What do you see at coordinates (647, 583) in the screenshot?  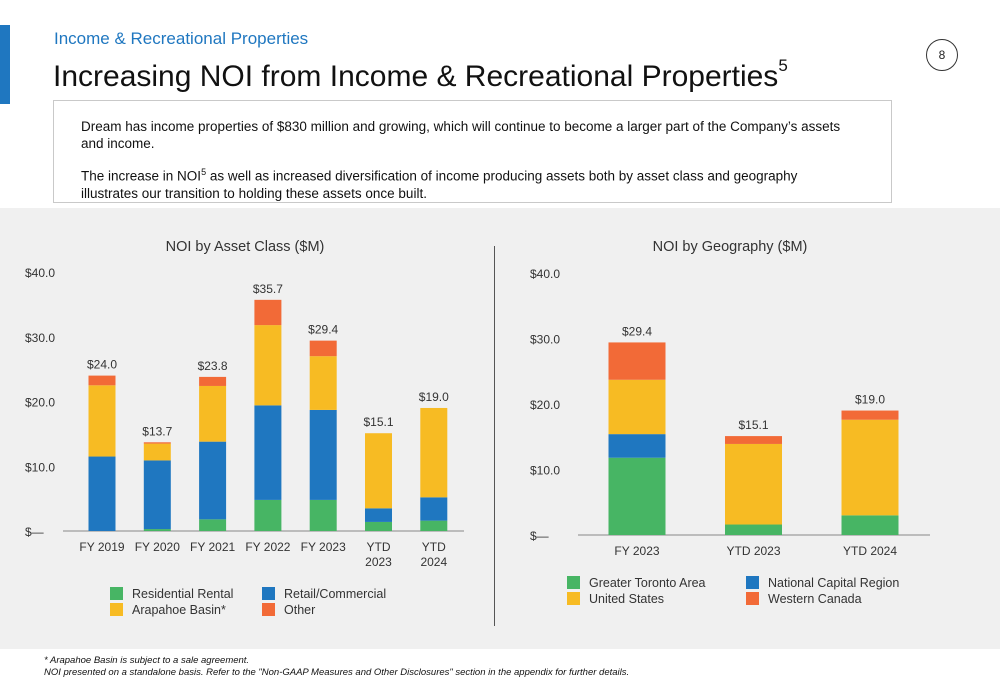 I see `geography-legend-label: Greater Toronto Area` at bounding box center [647, 583].